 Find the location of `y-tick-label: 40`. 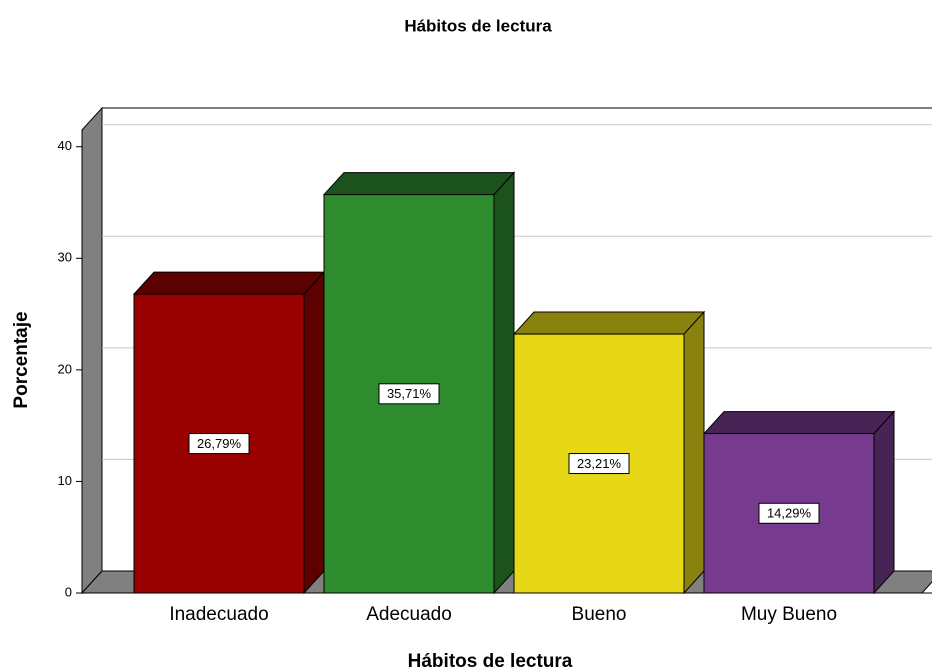

y-tick-label: 40 is located at coordinates (65, 145).